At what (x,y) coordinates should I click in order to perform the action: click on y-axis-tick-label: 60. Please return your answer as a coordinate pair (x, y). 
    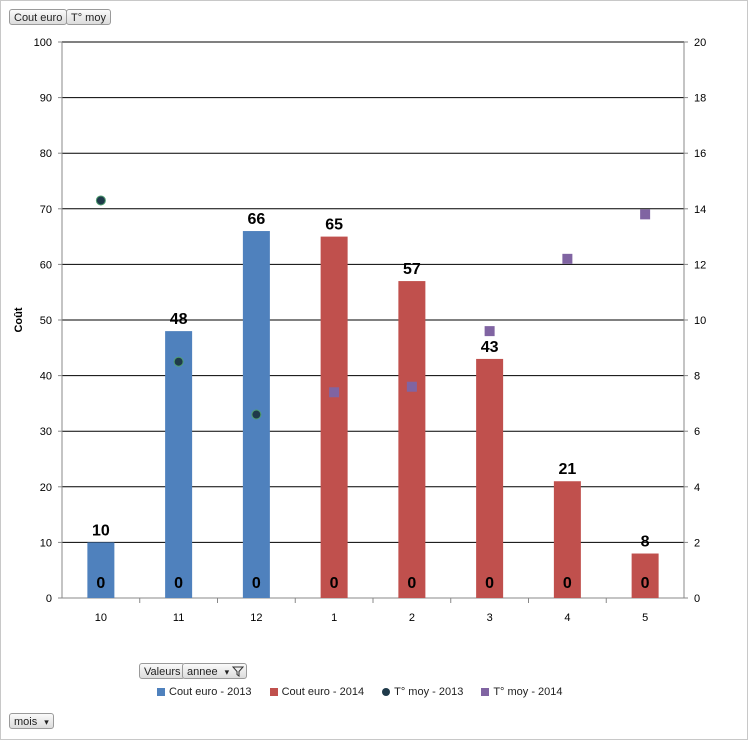
    Looking at the image, I should click on (46, 265).